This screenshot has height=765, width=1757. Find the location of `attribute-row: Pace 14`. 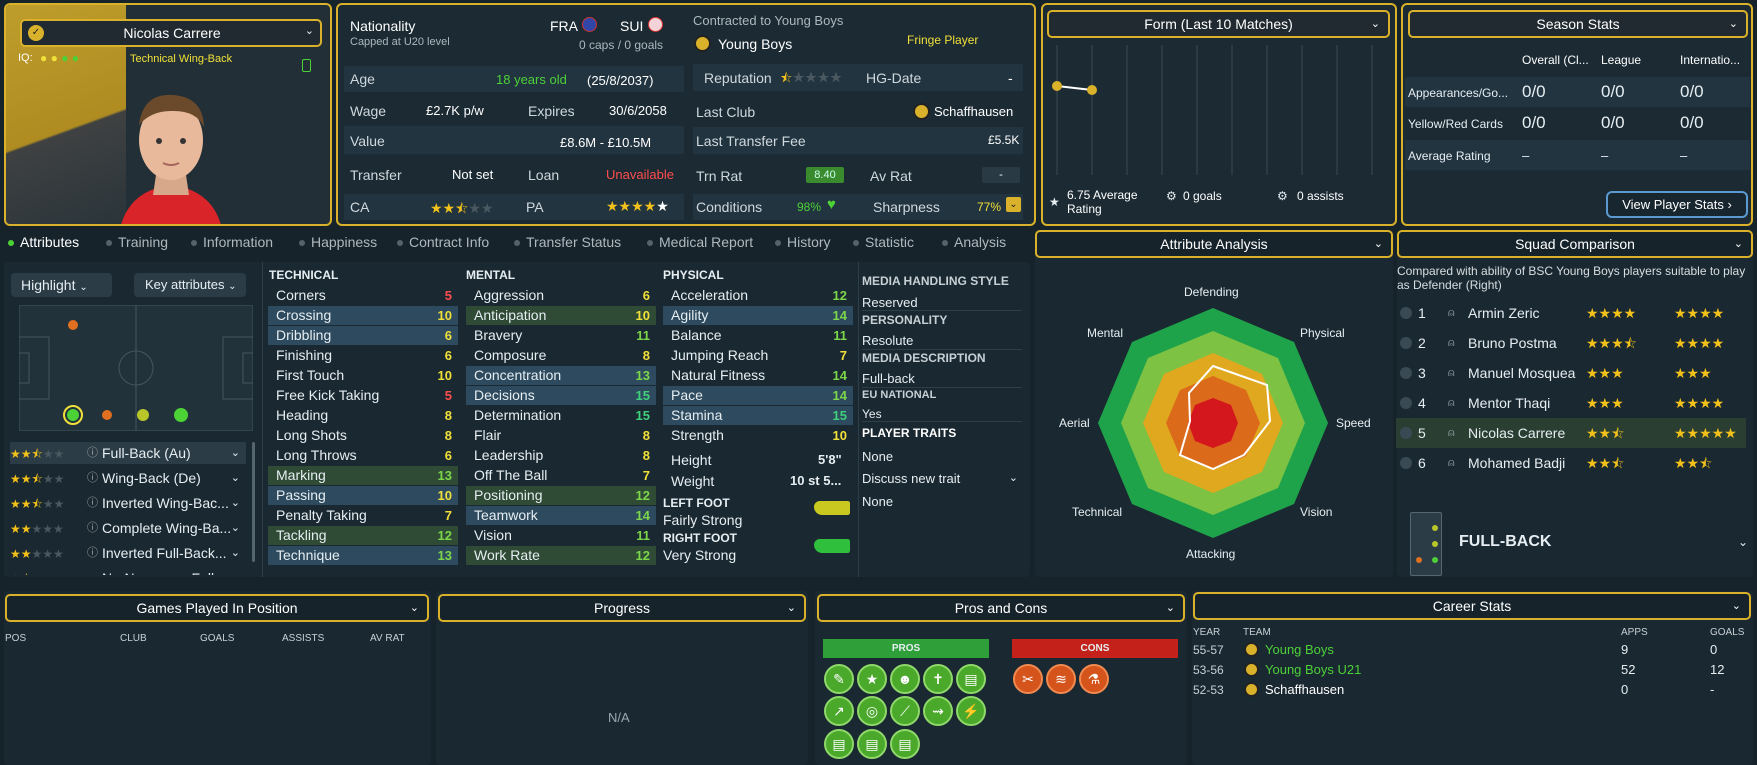

attribute-row: Pace 14 is located at coordinates (758, 395).